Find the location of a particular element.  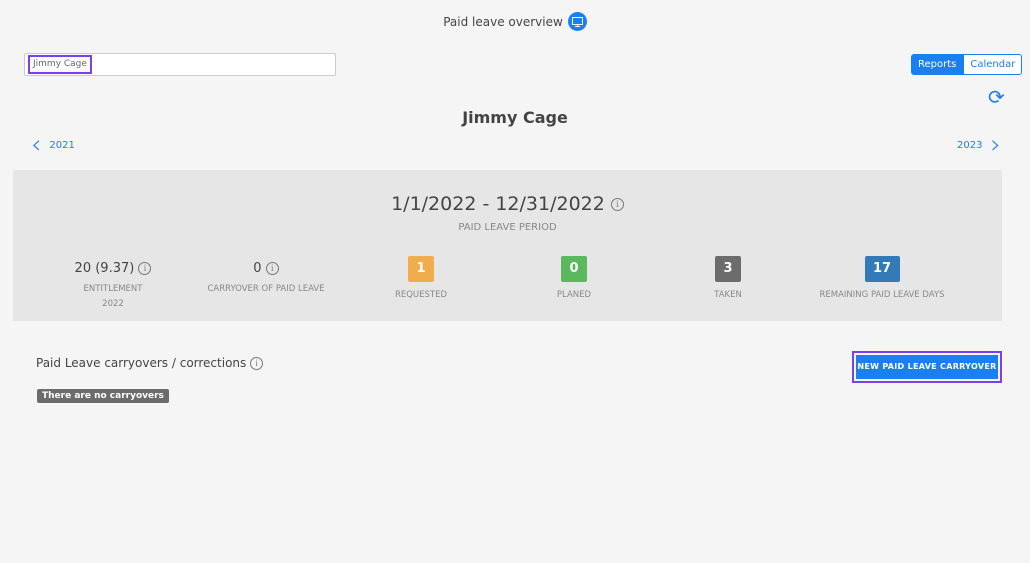

requested-badge: 1 is located at coordinates (421, 269).